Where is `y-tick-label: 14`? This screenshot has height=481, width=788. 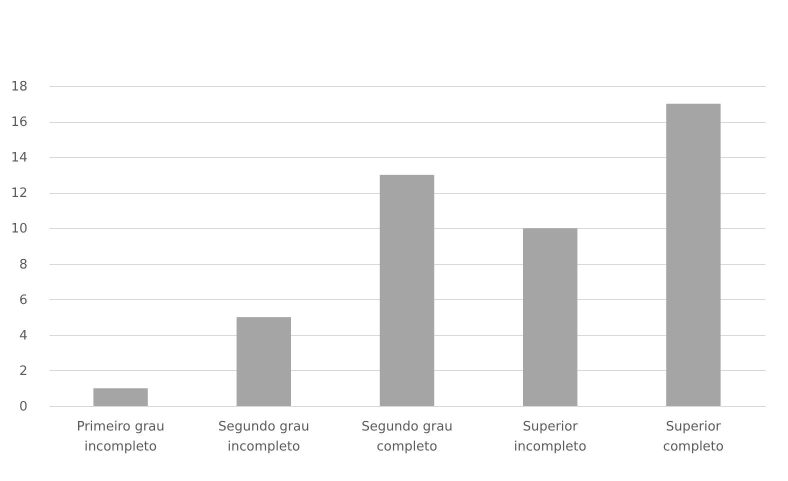
y-tick-label: 14 is located at coordinates (19, 158).